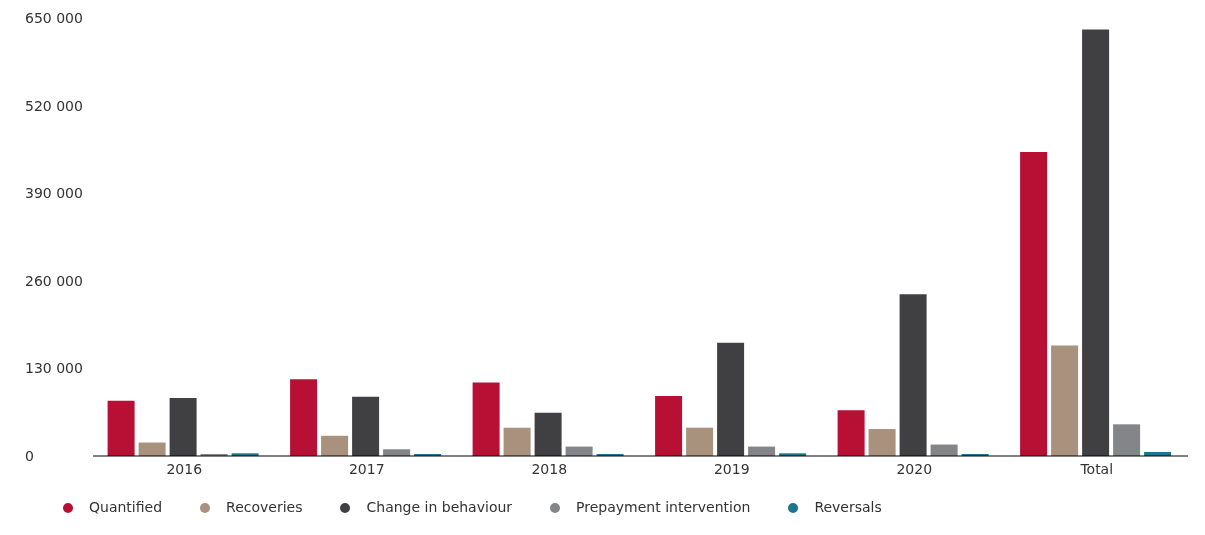 The width and height of the screenshot is (1205, 535). Describe the element at coordinates (549, 468) in the screenshot. I see `x-tick-label: 2018` at that location.